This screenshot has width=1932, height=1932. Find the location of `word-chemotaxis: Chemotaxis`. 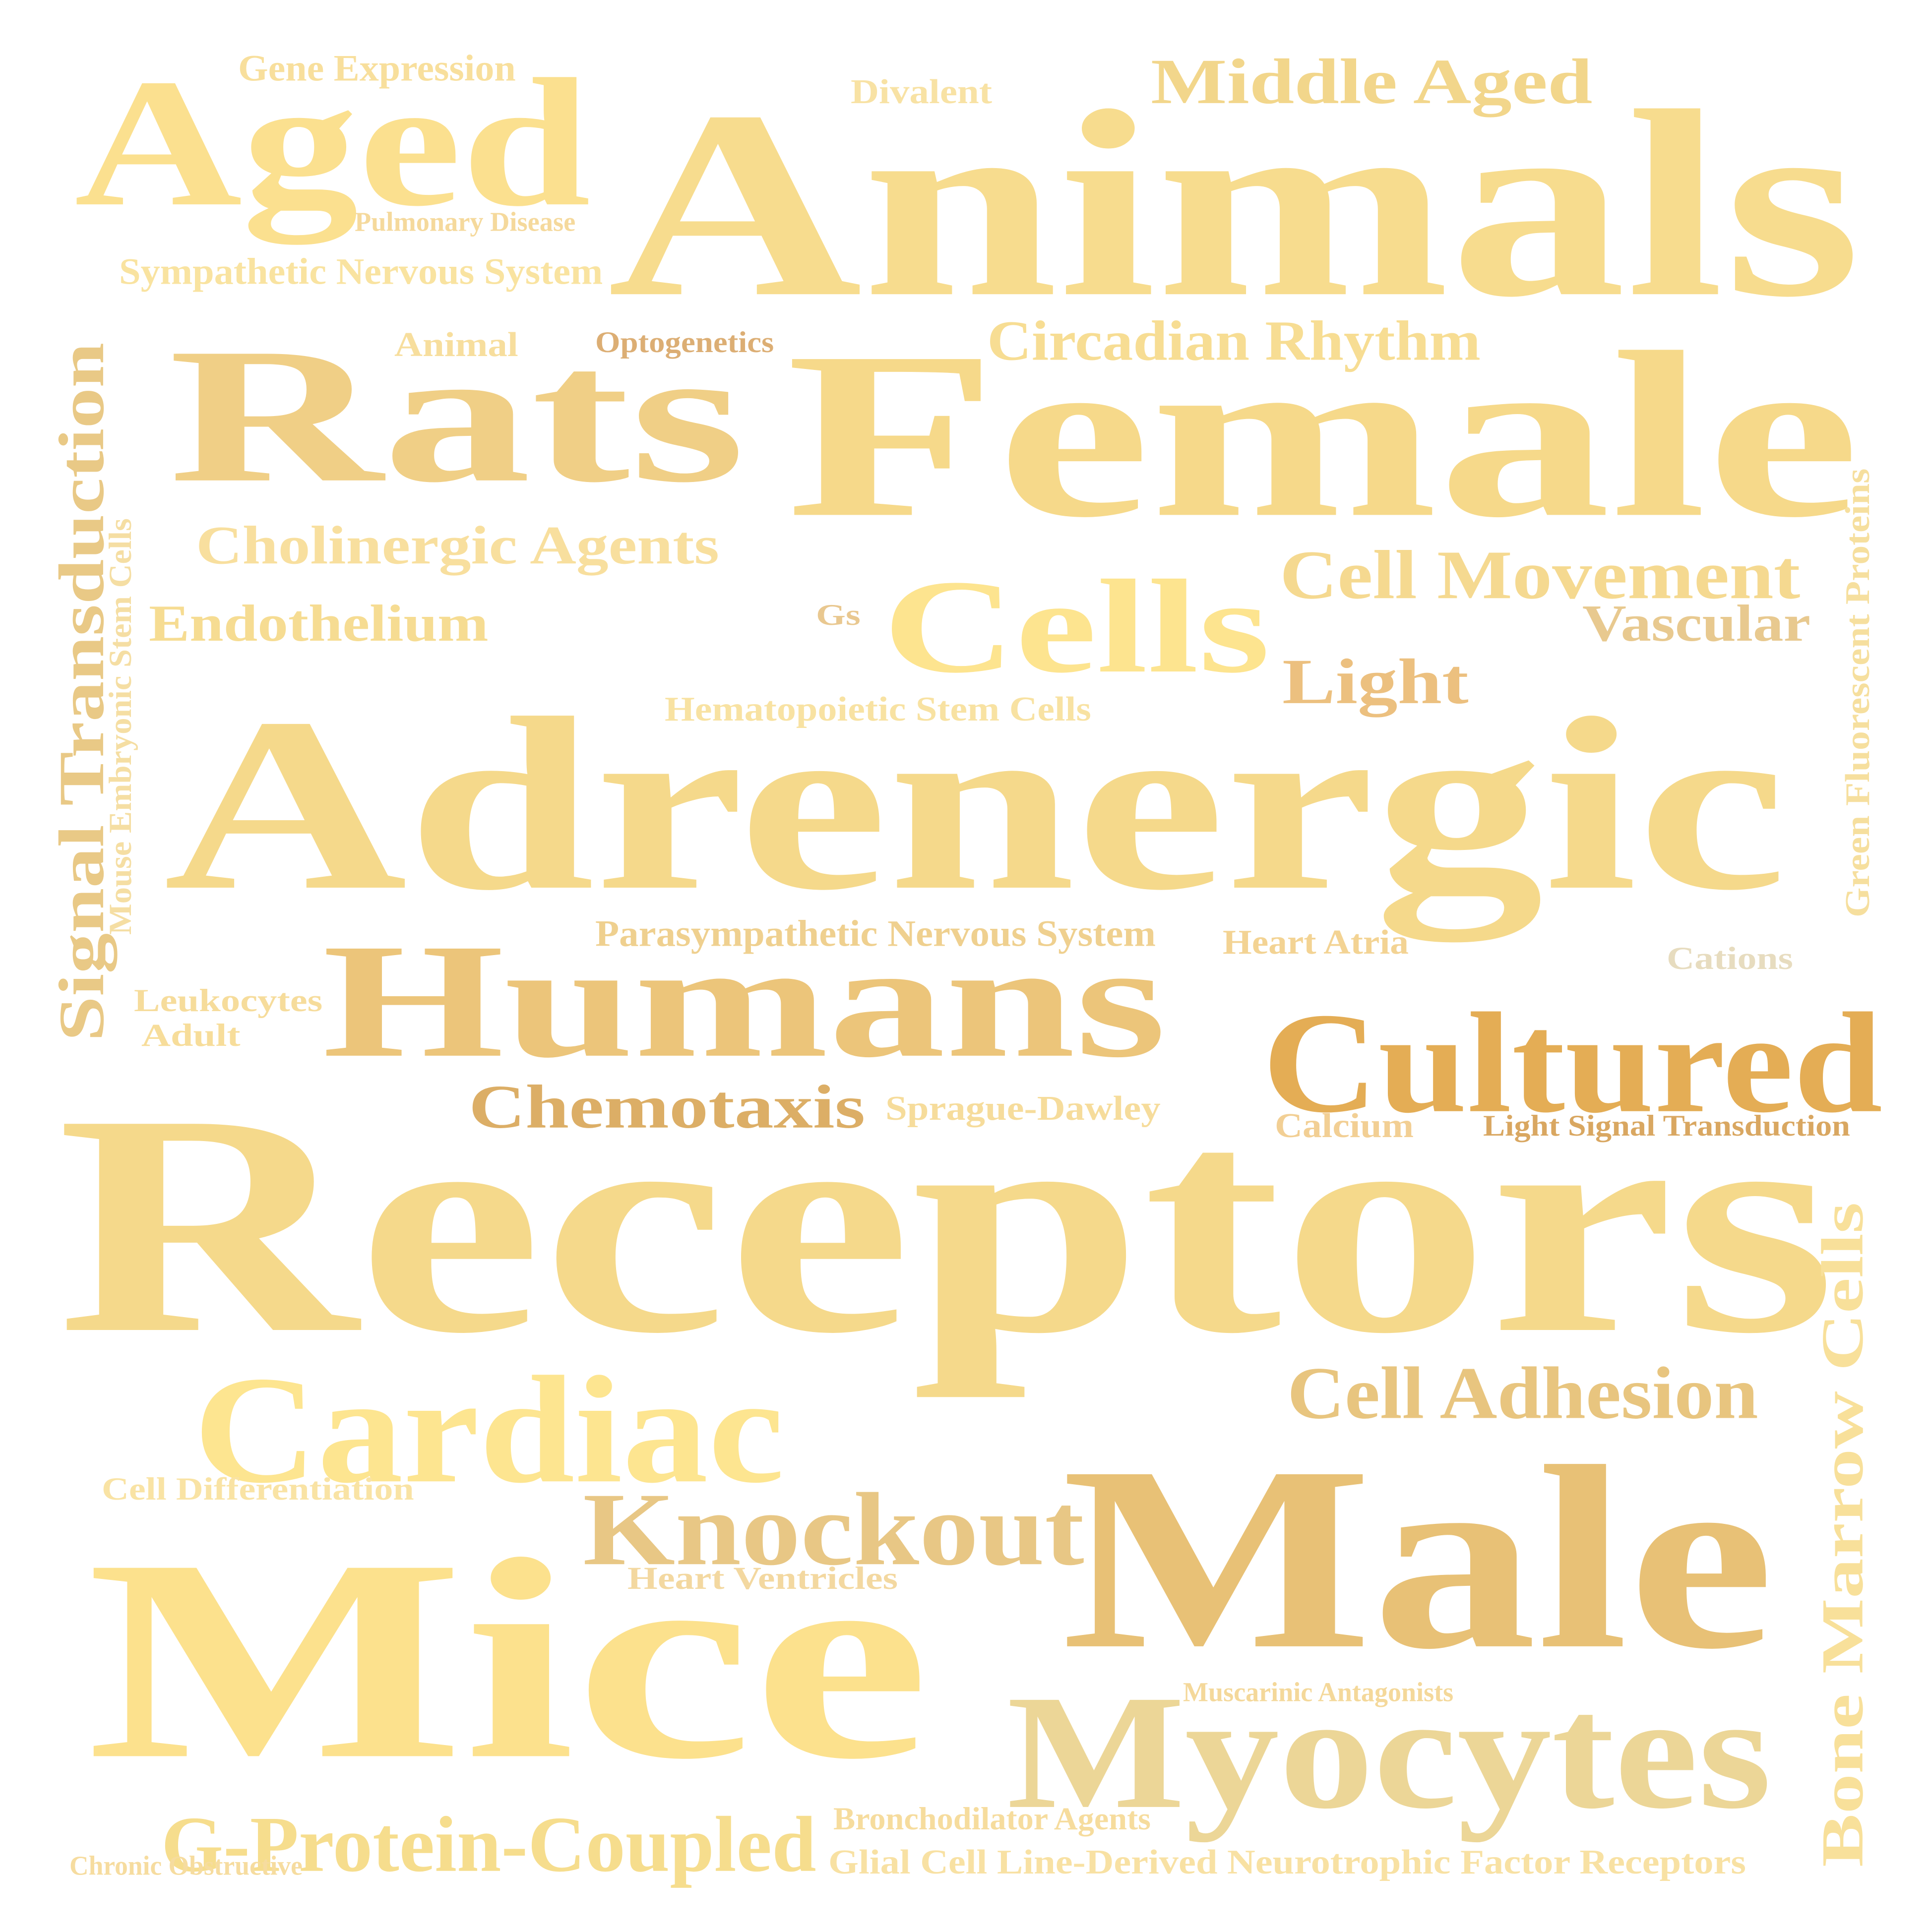

word-chemotaxis: Chemotaxis is located at coordinates (667, 1107).